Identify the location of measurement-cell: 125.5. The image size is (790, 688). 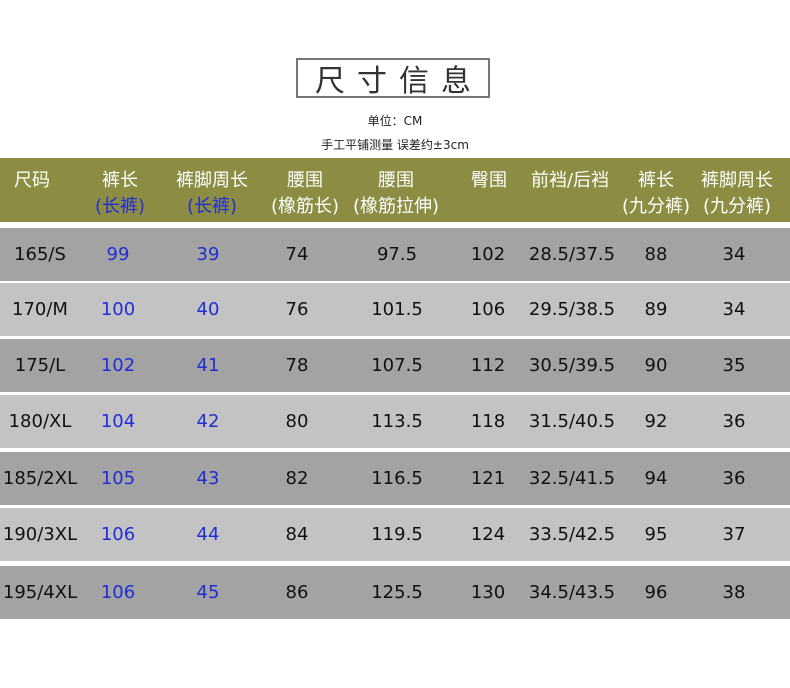
(397, 592).